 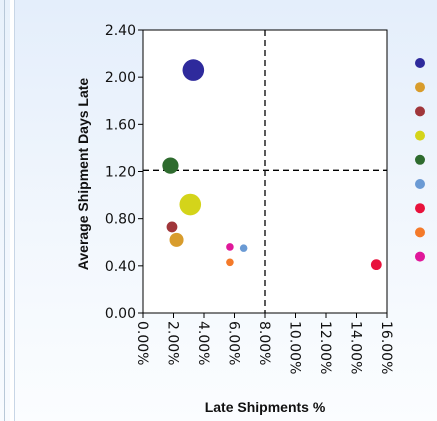 What do you see at coordinates (120, 220) in the screenshot?
I see `y-tick-label: 0.80` at bounding box center [120, 220].